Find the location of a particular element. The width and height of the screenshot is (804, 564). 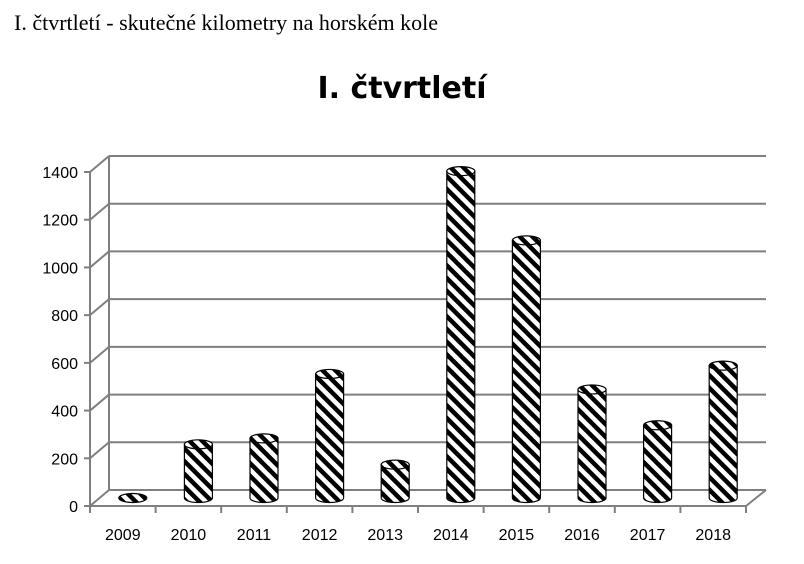

bar-2016 is located at coordinates (592, 444).